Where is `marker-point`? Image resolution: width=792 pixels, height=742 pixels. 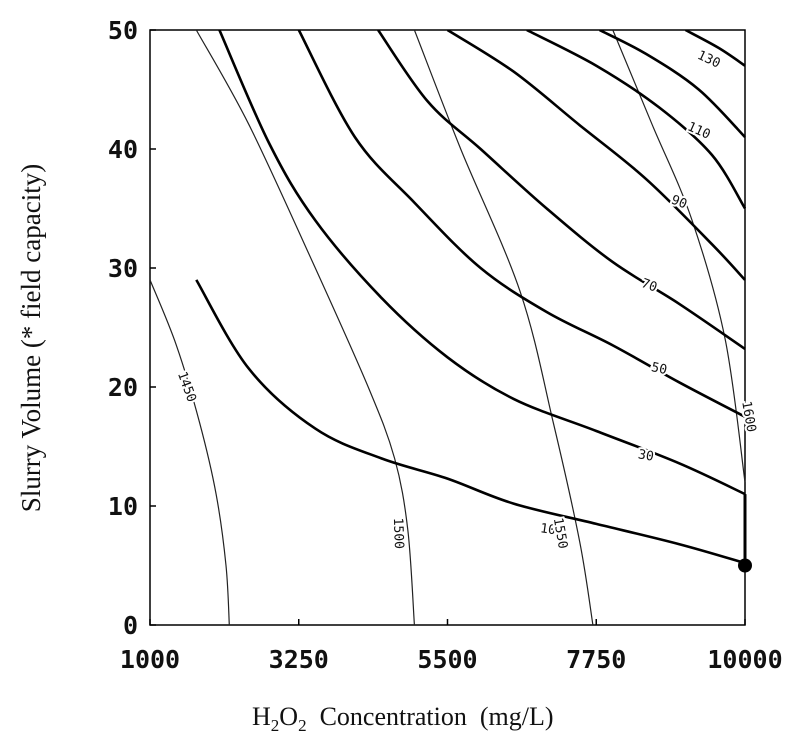 marker-point is located at coordinates (745, 565).